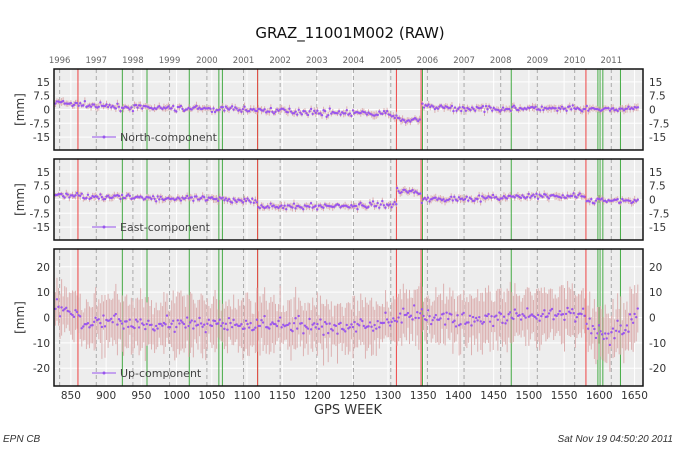 Image resolution: width=683 pixels, height=455 pixels. Describe the element at coordinates (611, 61) in the screenshot. I see `year-label: 2011` at that location.